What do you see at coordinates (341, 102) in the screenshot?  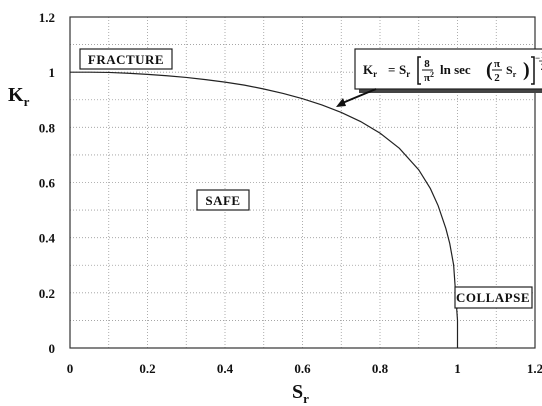 I see `equation-arrow-head` at bounding box center [341, 102].